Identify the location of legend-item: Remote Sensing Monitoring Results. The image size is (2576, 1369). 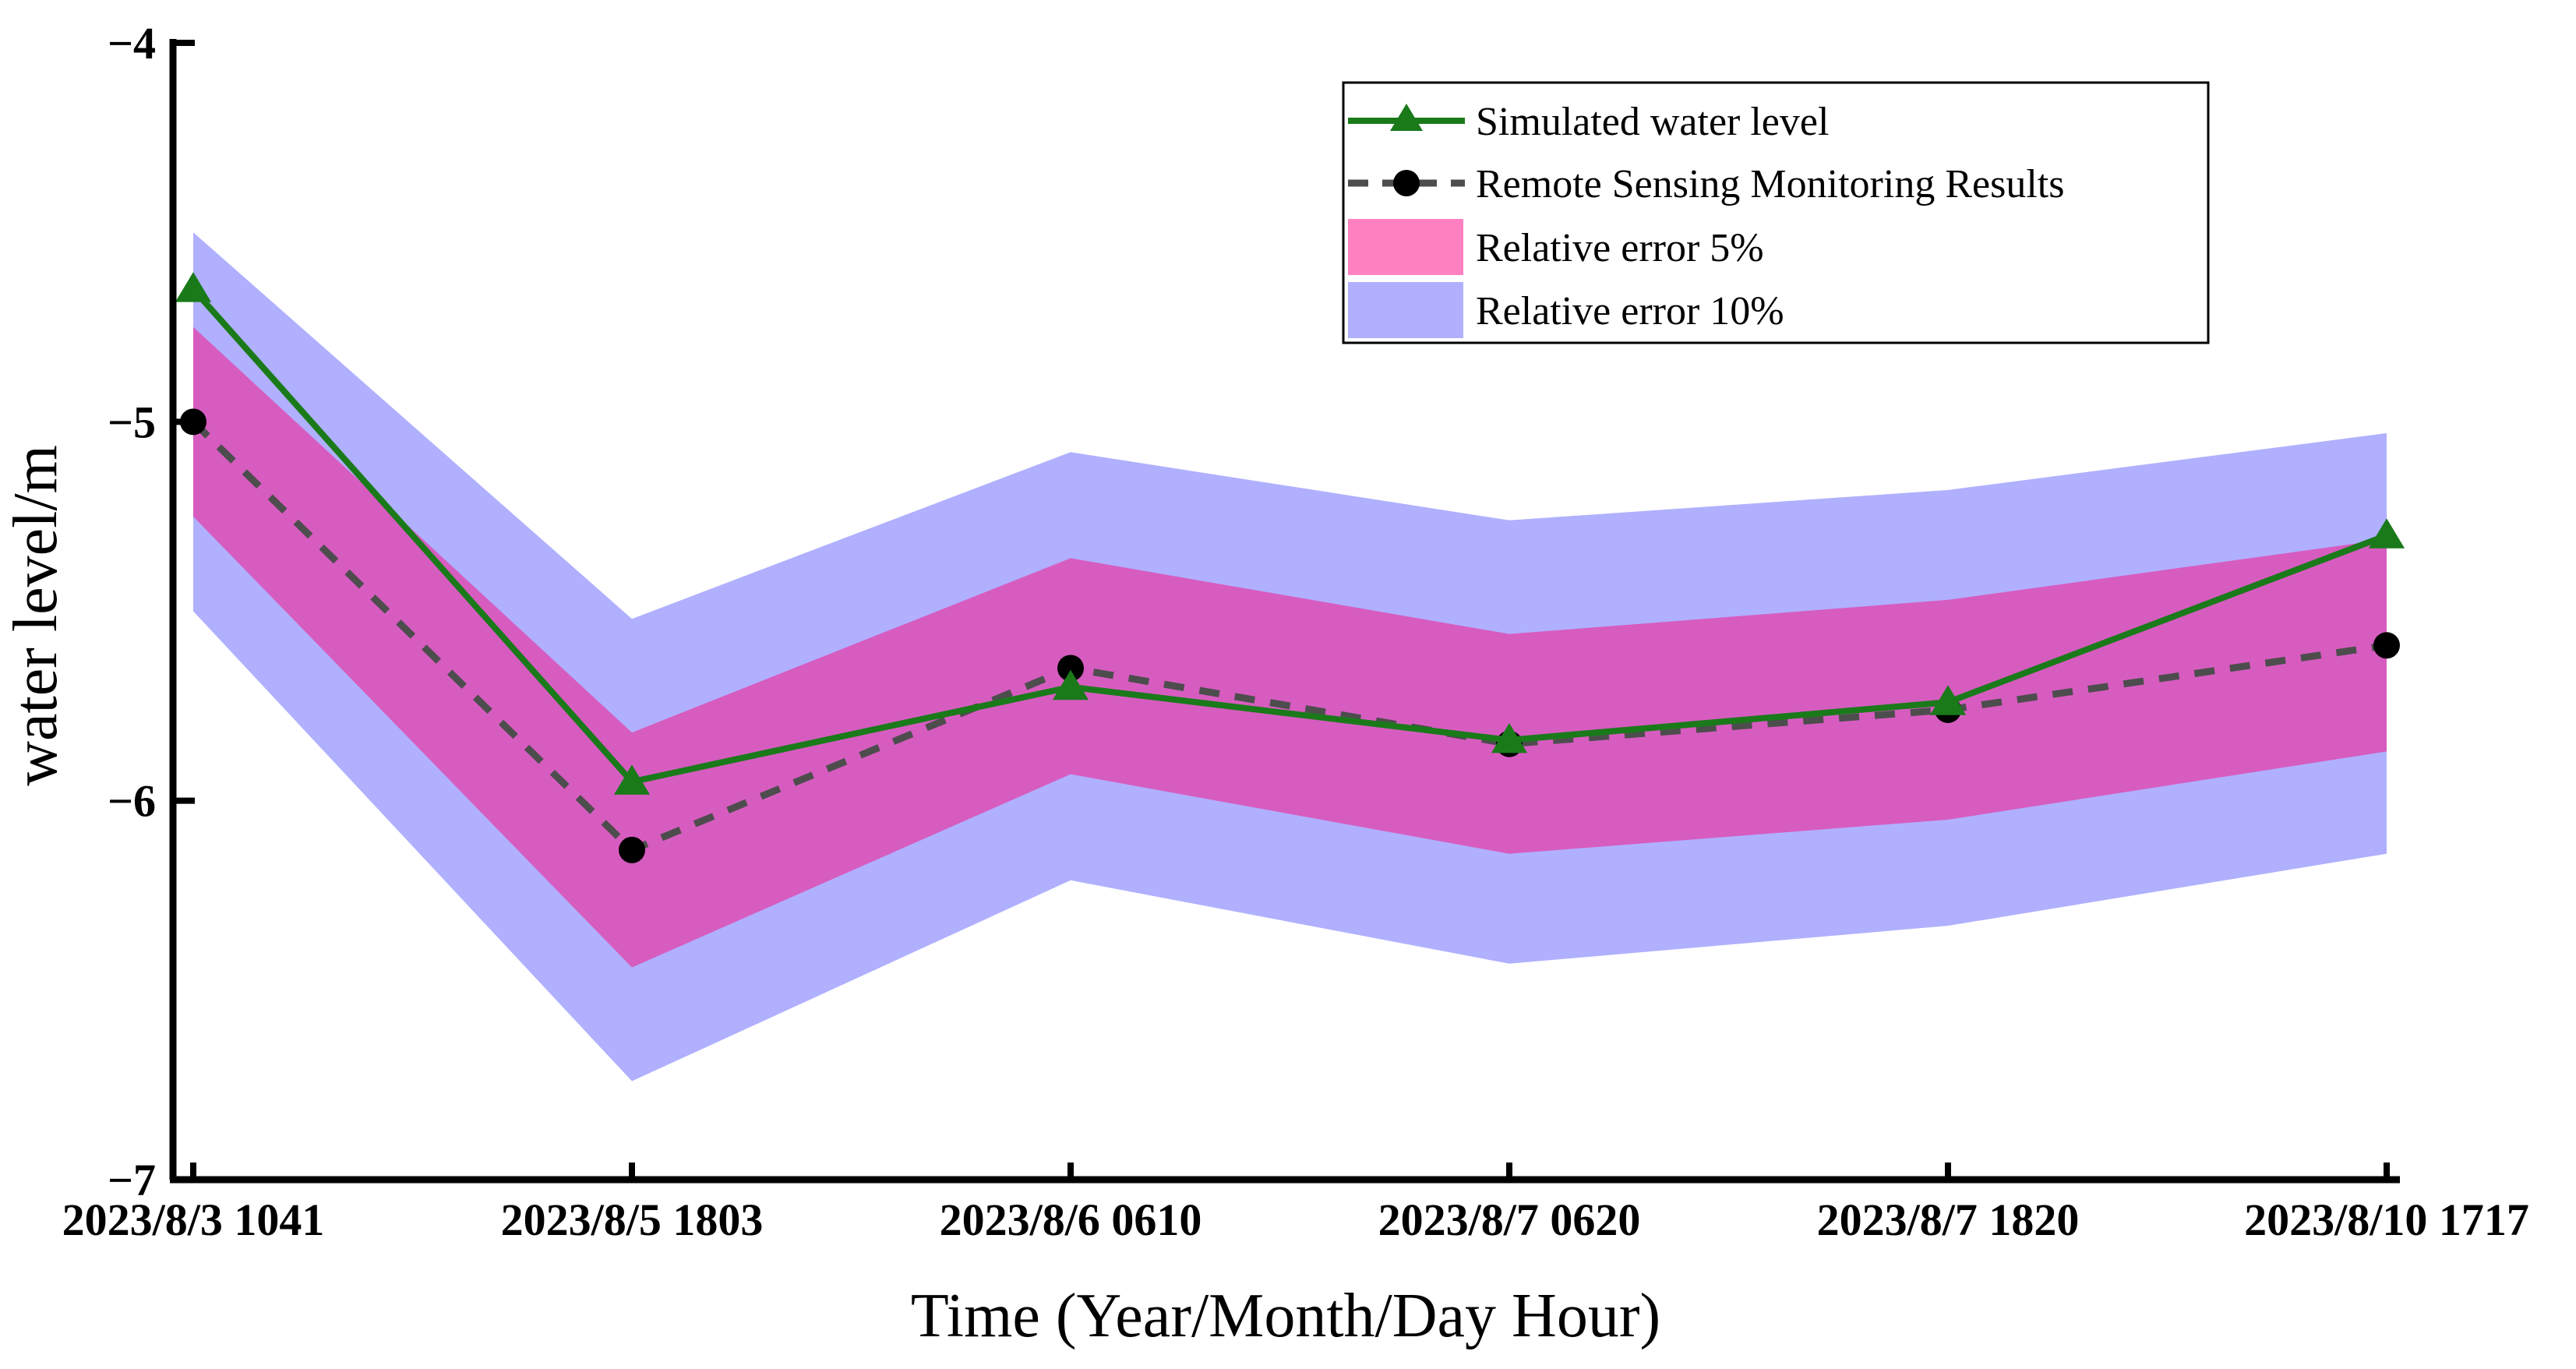
(1706, 184).